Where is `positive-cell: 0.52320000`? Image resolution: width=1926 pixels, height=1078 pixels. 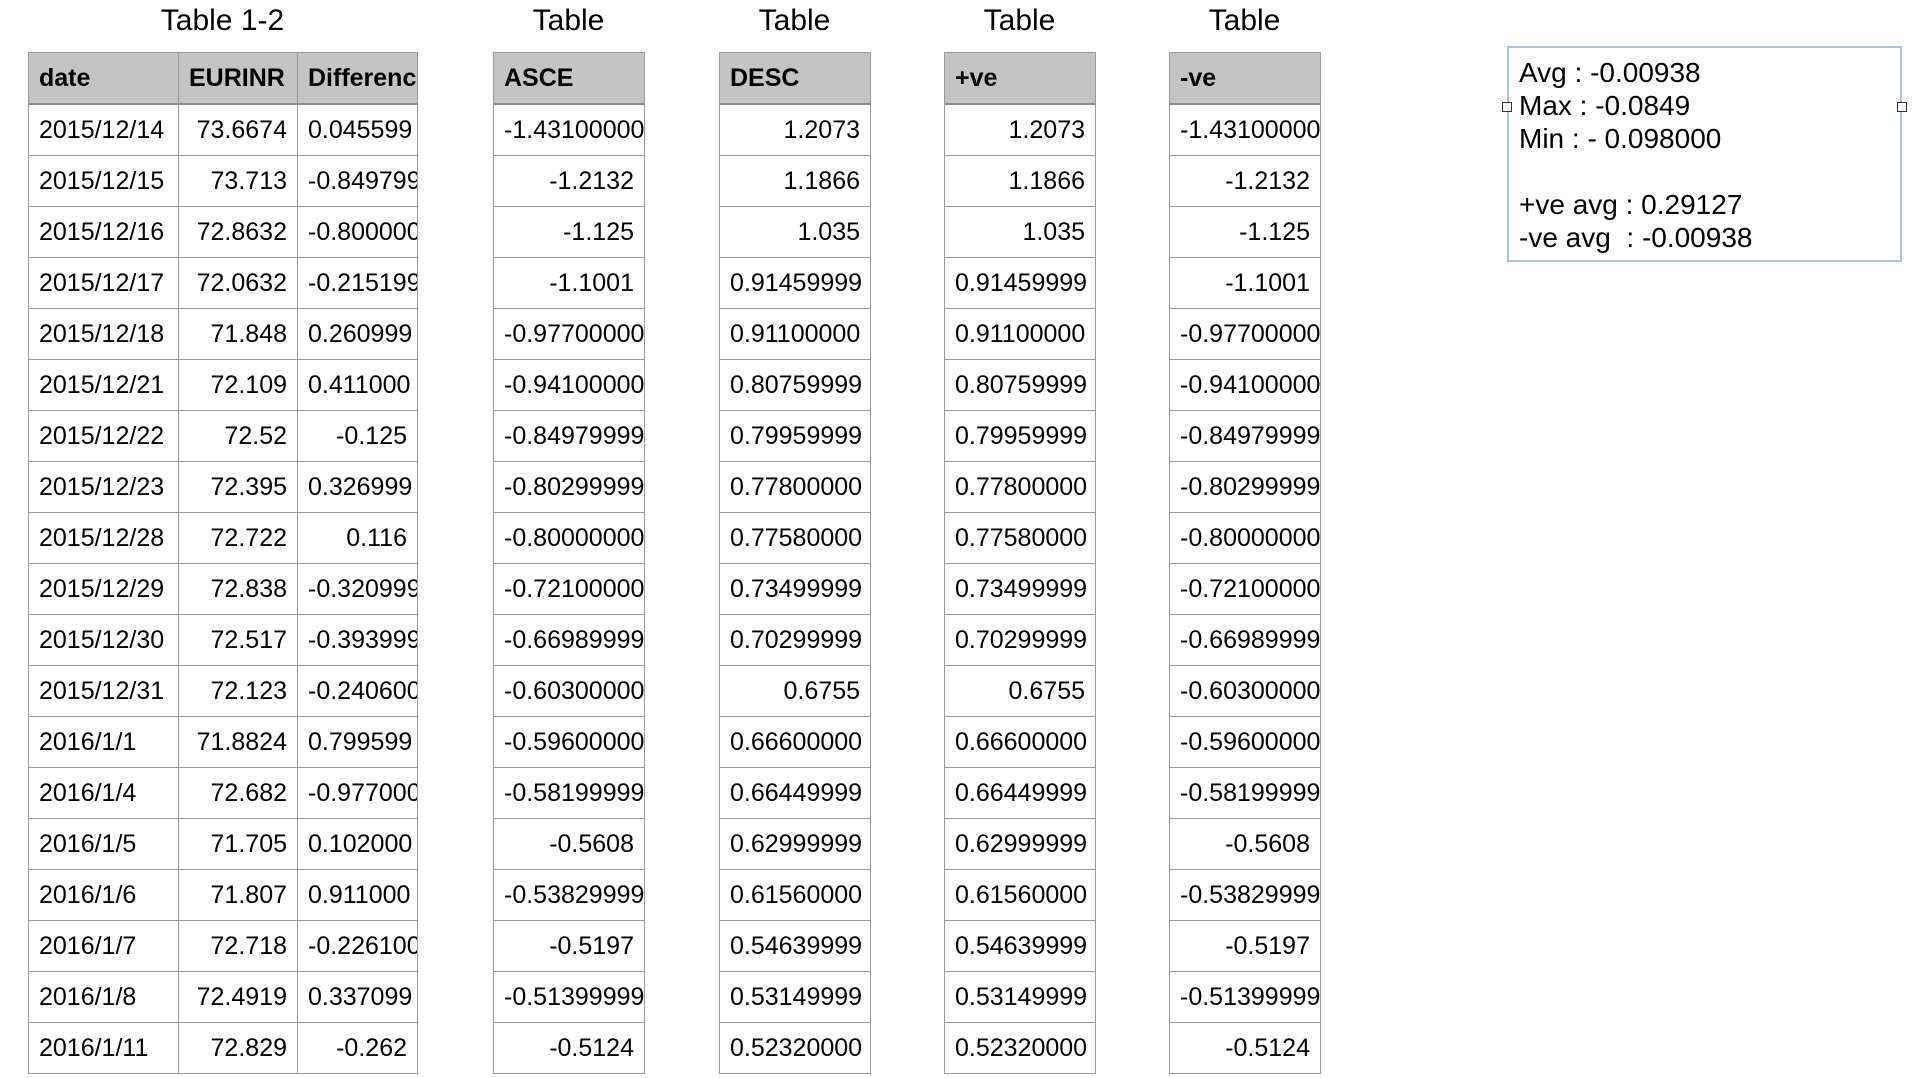 positive-cell: 0.52320000 is located at coordinates (1020, 1048).